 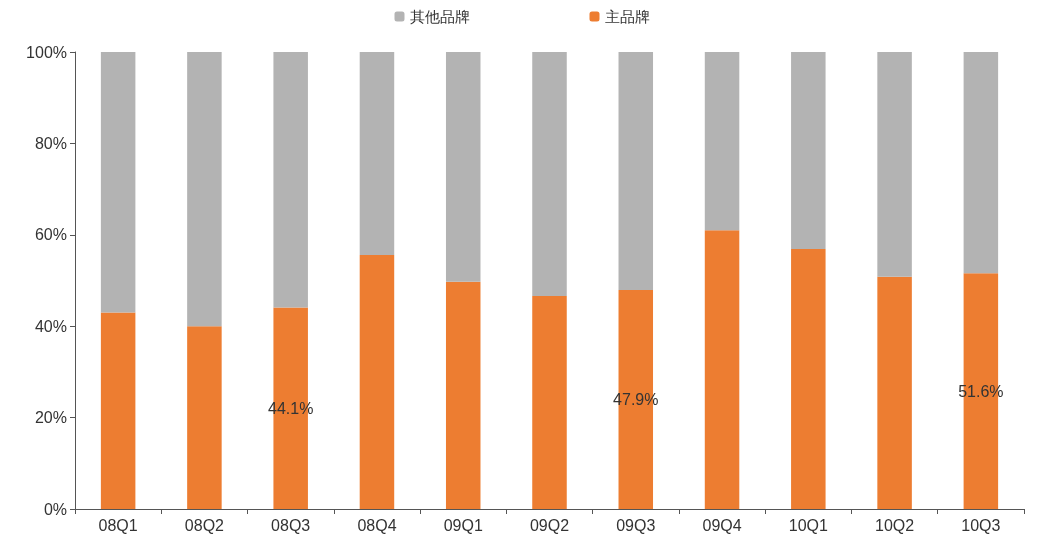 What do you see at coordinates (46, 52) in the screenshot?
I see `y-tick-label: 100%` at bounding box center [46, 52].